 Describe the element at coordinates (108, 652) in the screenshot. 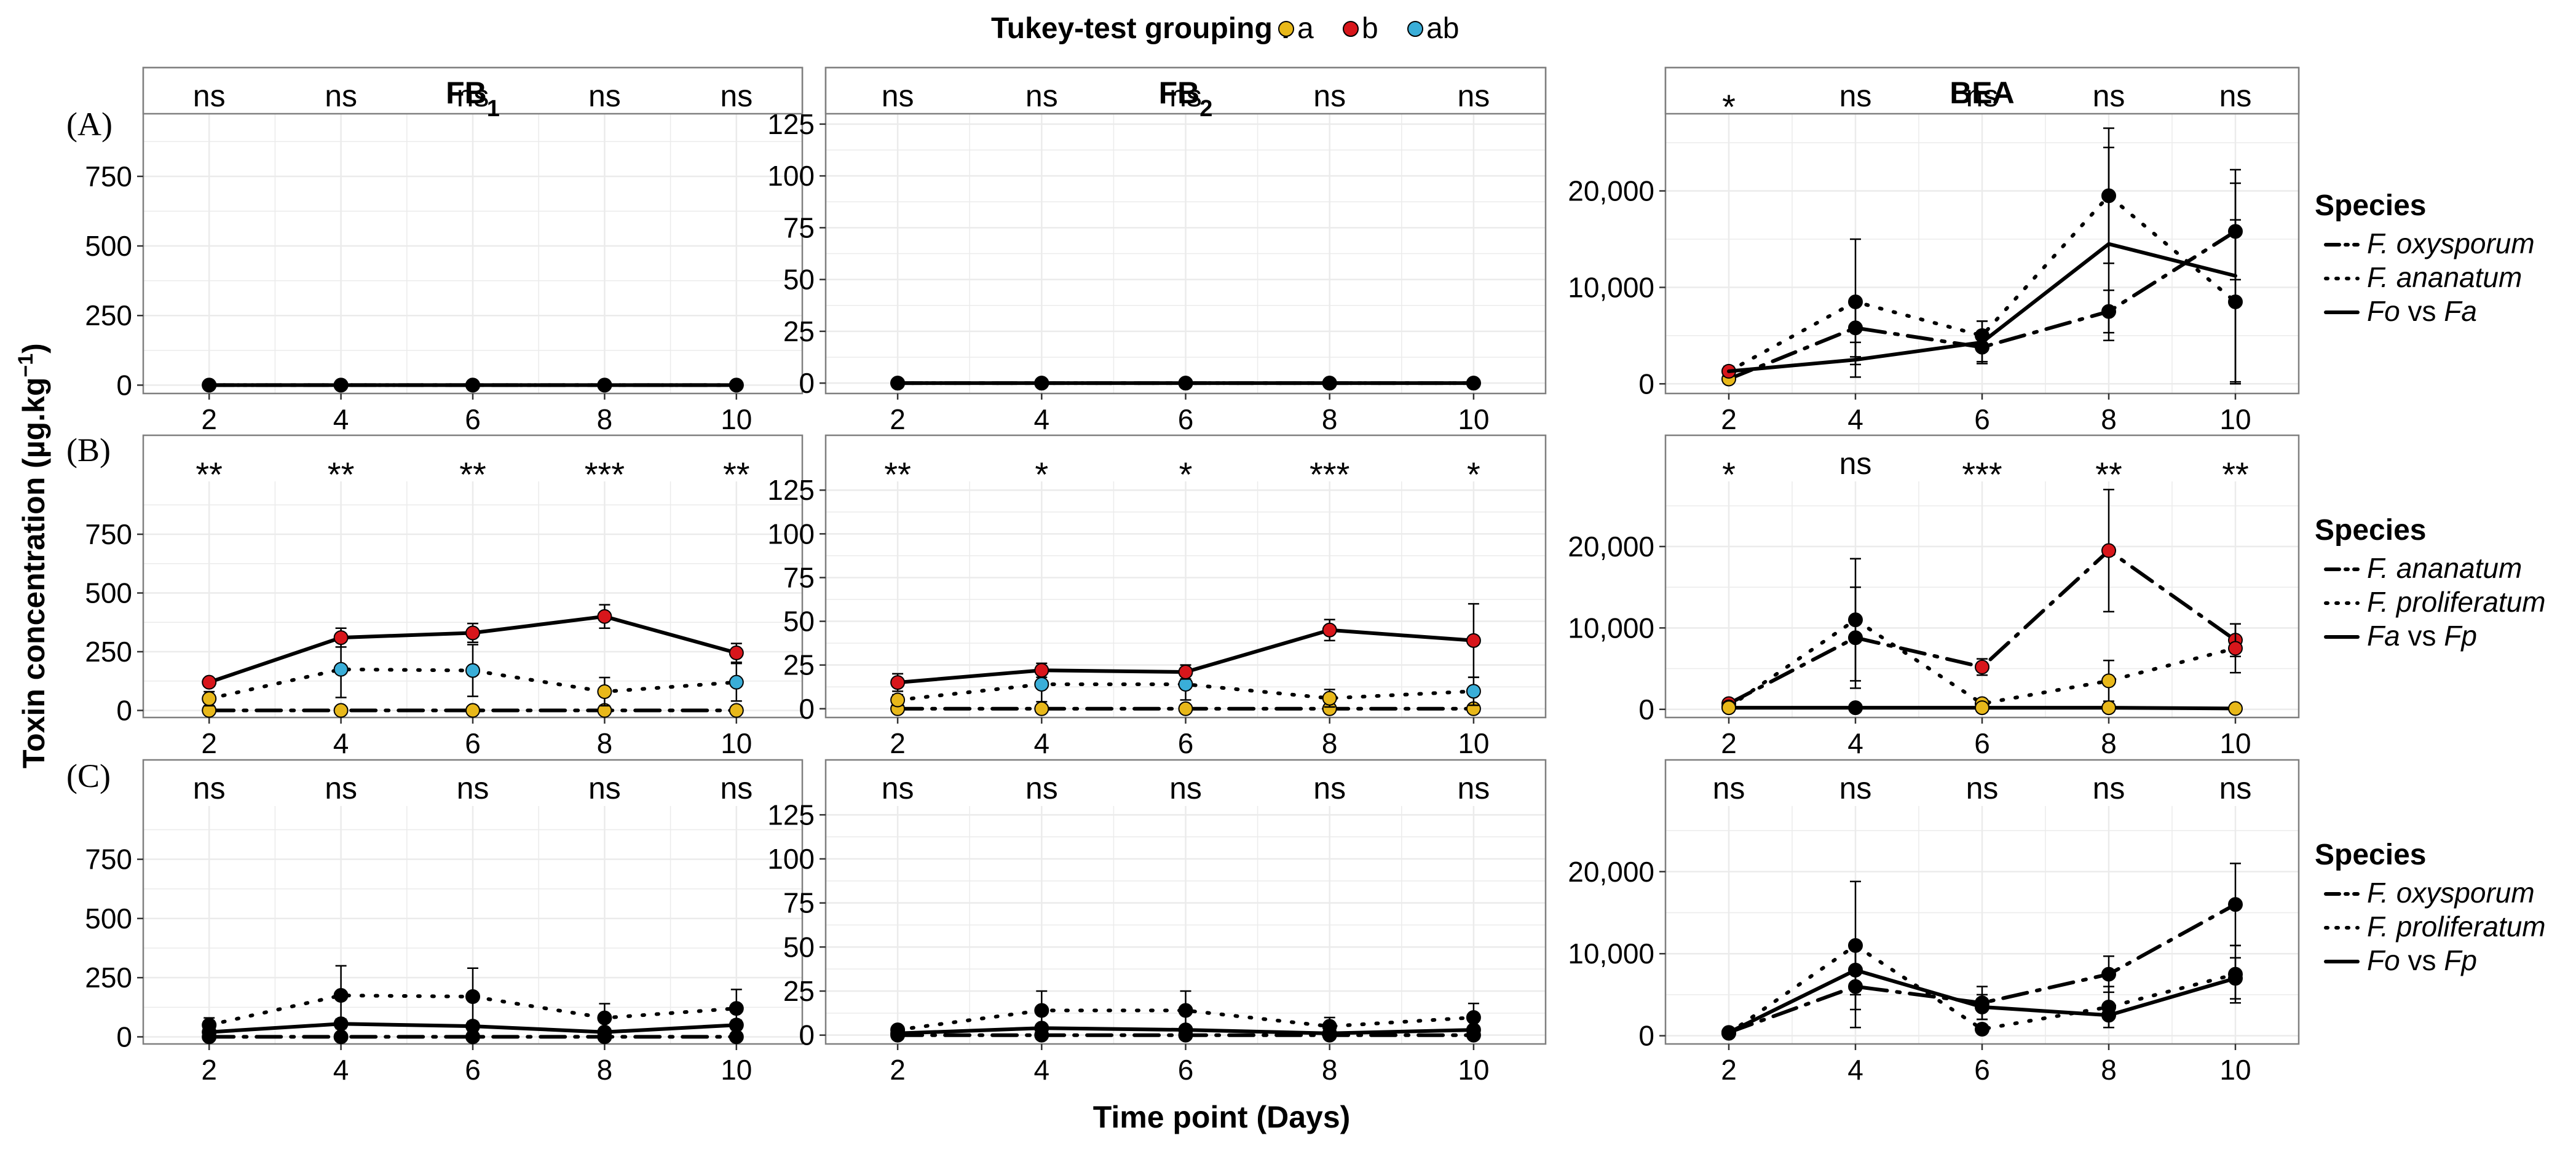

I see `y-tick-label: 250` at that location.